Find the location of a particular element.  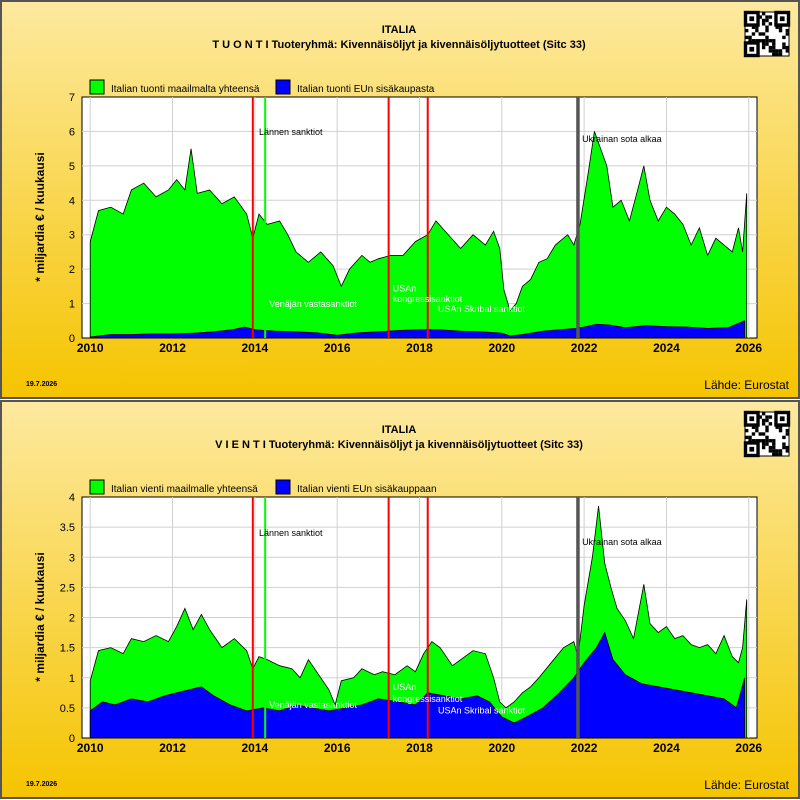

legend-label: Italian tuonti EUn sisäkaupasta is located at coordinates (366, 89).